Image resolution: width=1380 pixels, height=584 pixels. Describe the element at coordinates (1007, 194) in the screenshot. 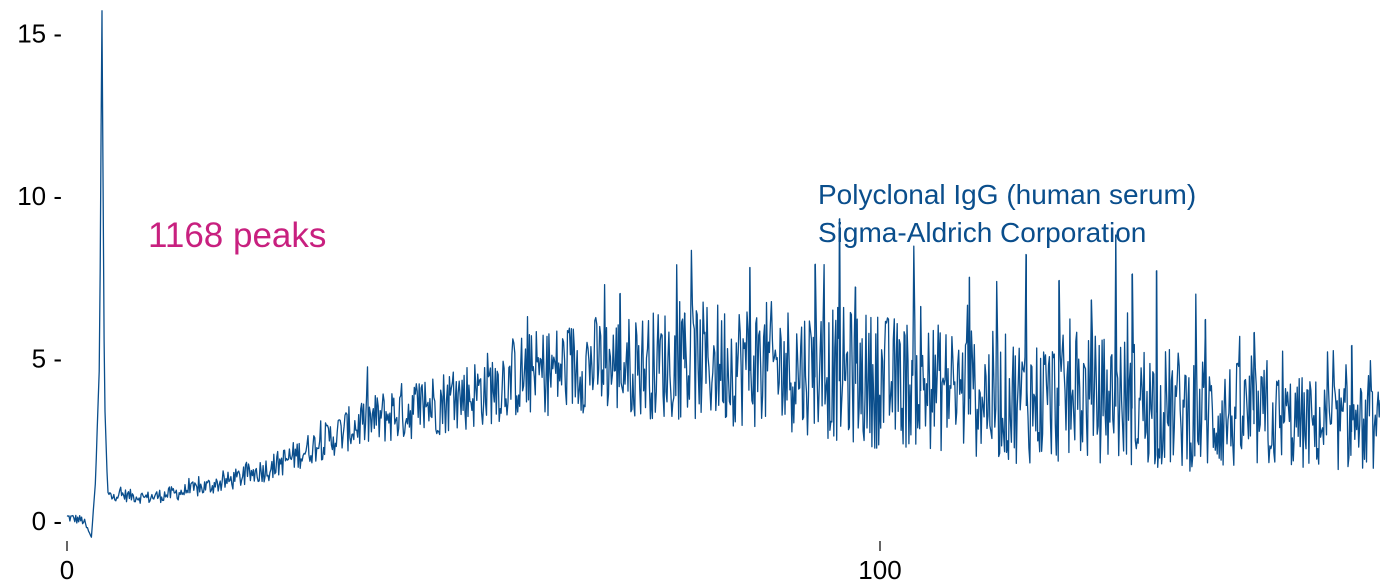

I see `sample-name: Polyclonal IgG (human serum)` at that location.